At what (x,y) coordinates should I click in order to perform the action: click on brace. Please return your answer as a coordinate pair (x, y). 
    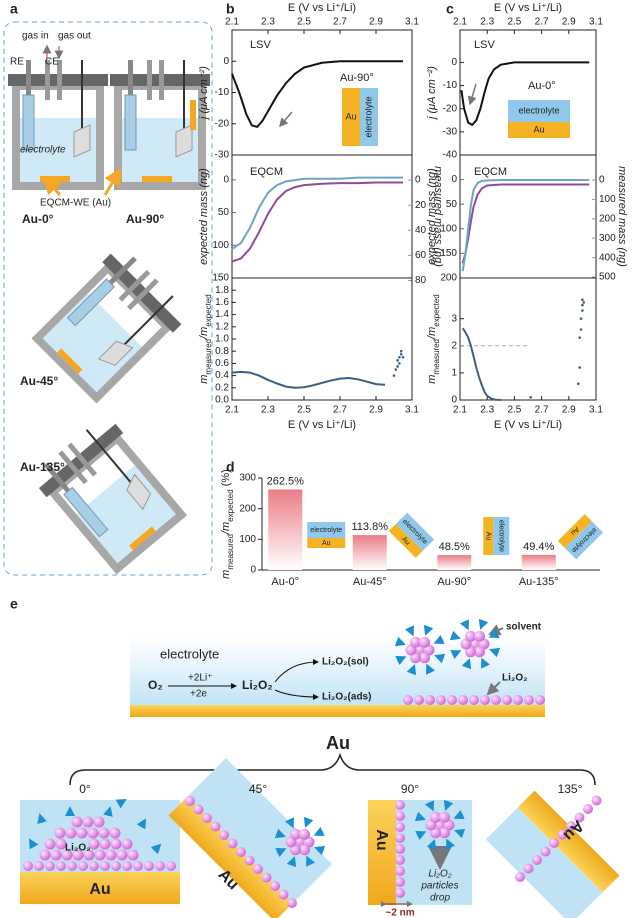
    Looking at the image, I should click on (332, 769).